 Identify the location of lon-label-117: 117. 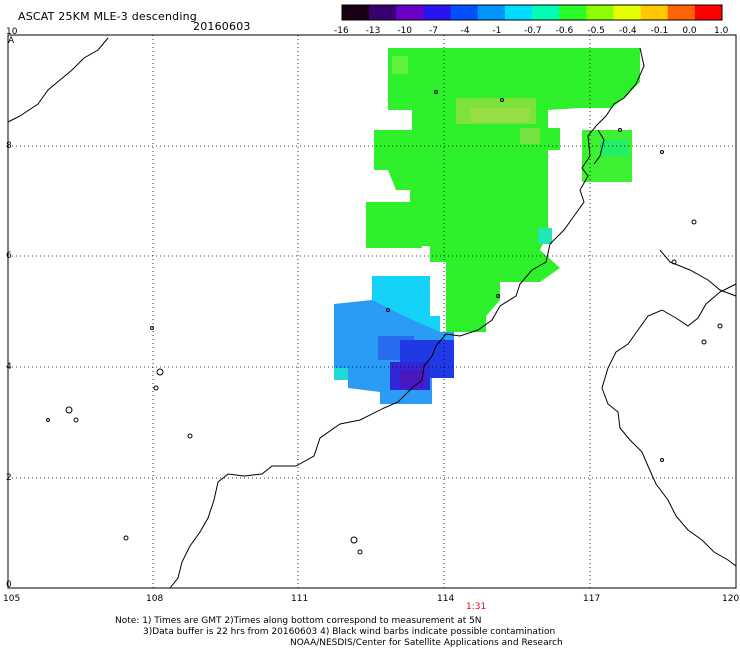
(592, 599).